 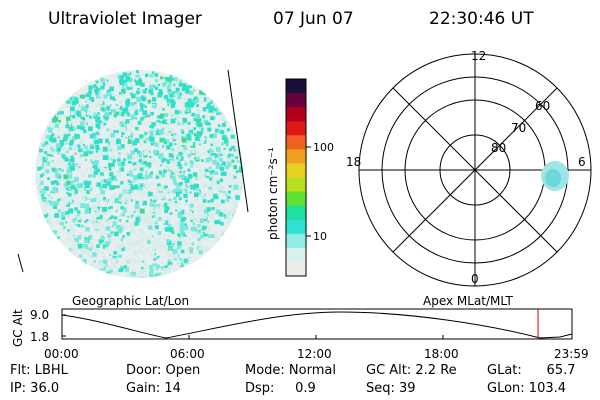 I want to click on colorbar-tick-label-10: 10, so click(x=320, y=236).